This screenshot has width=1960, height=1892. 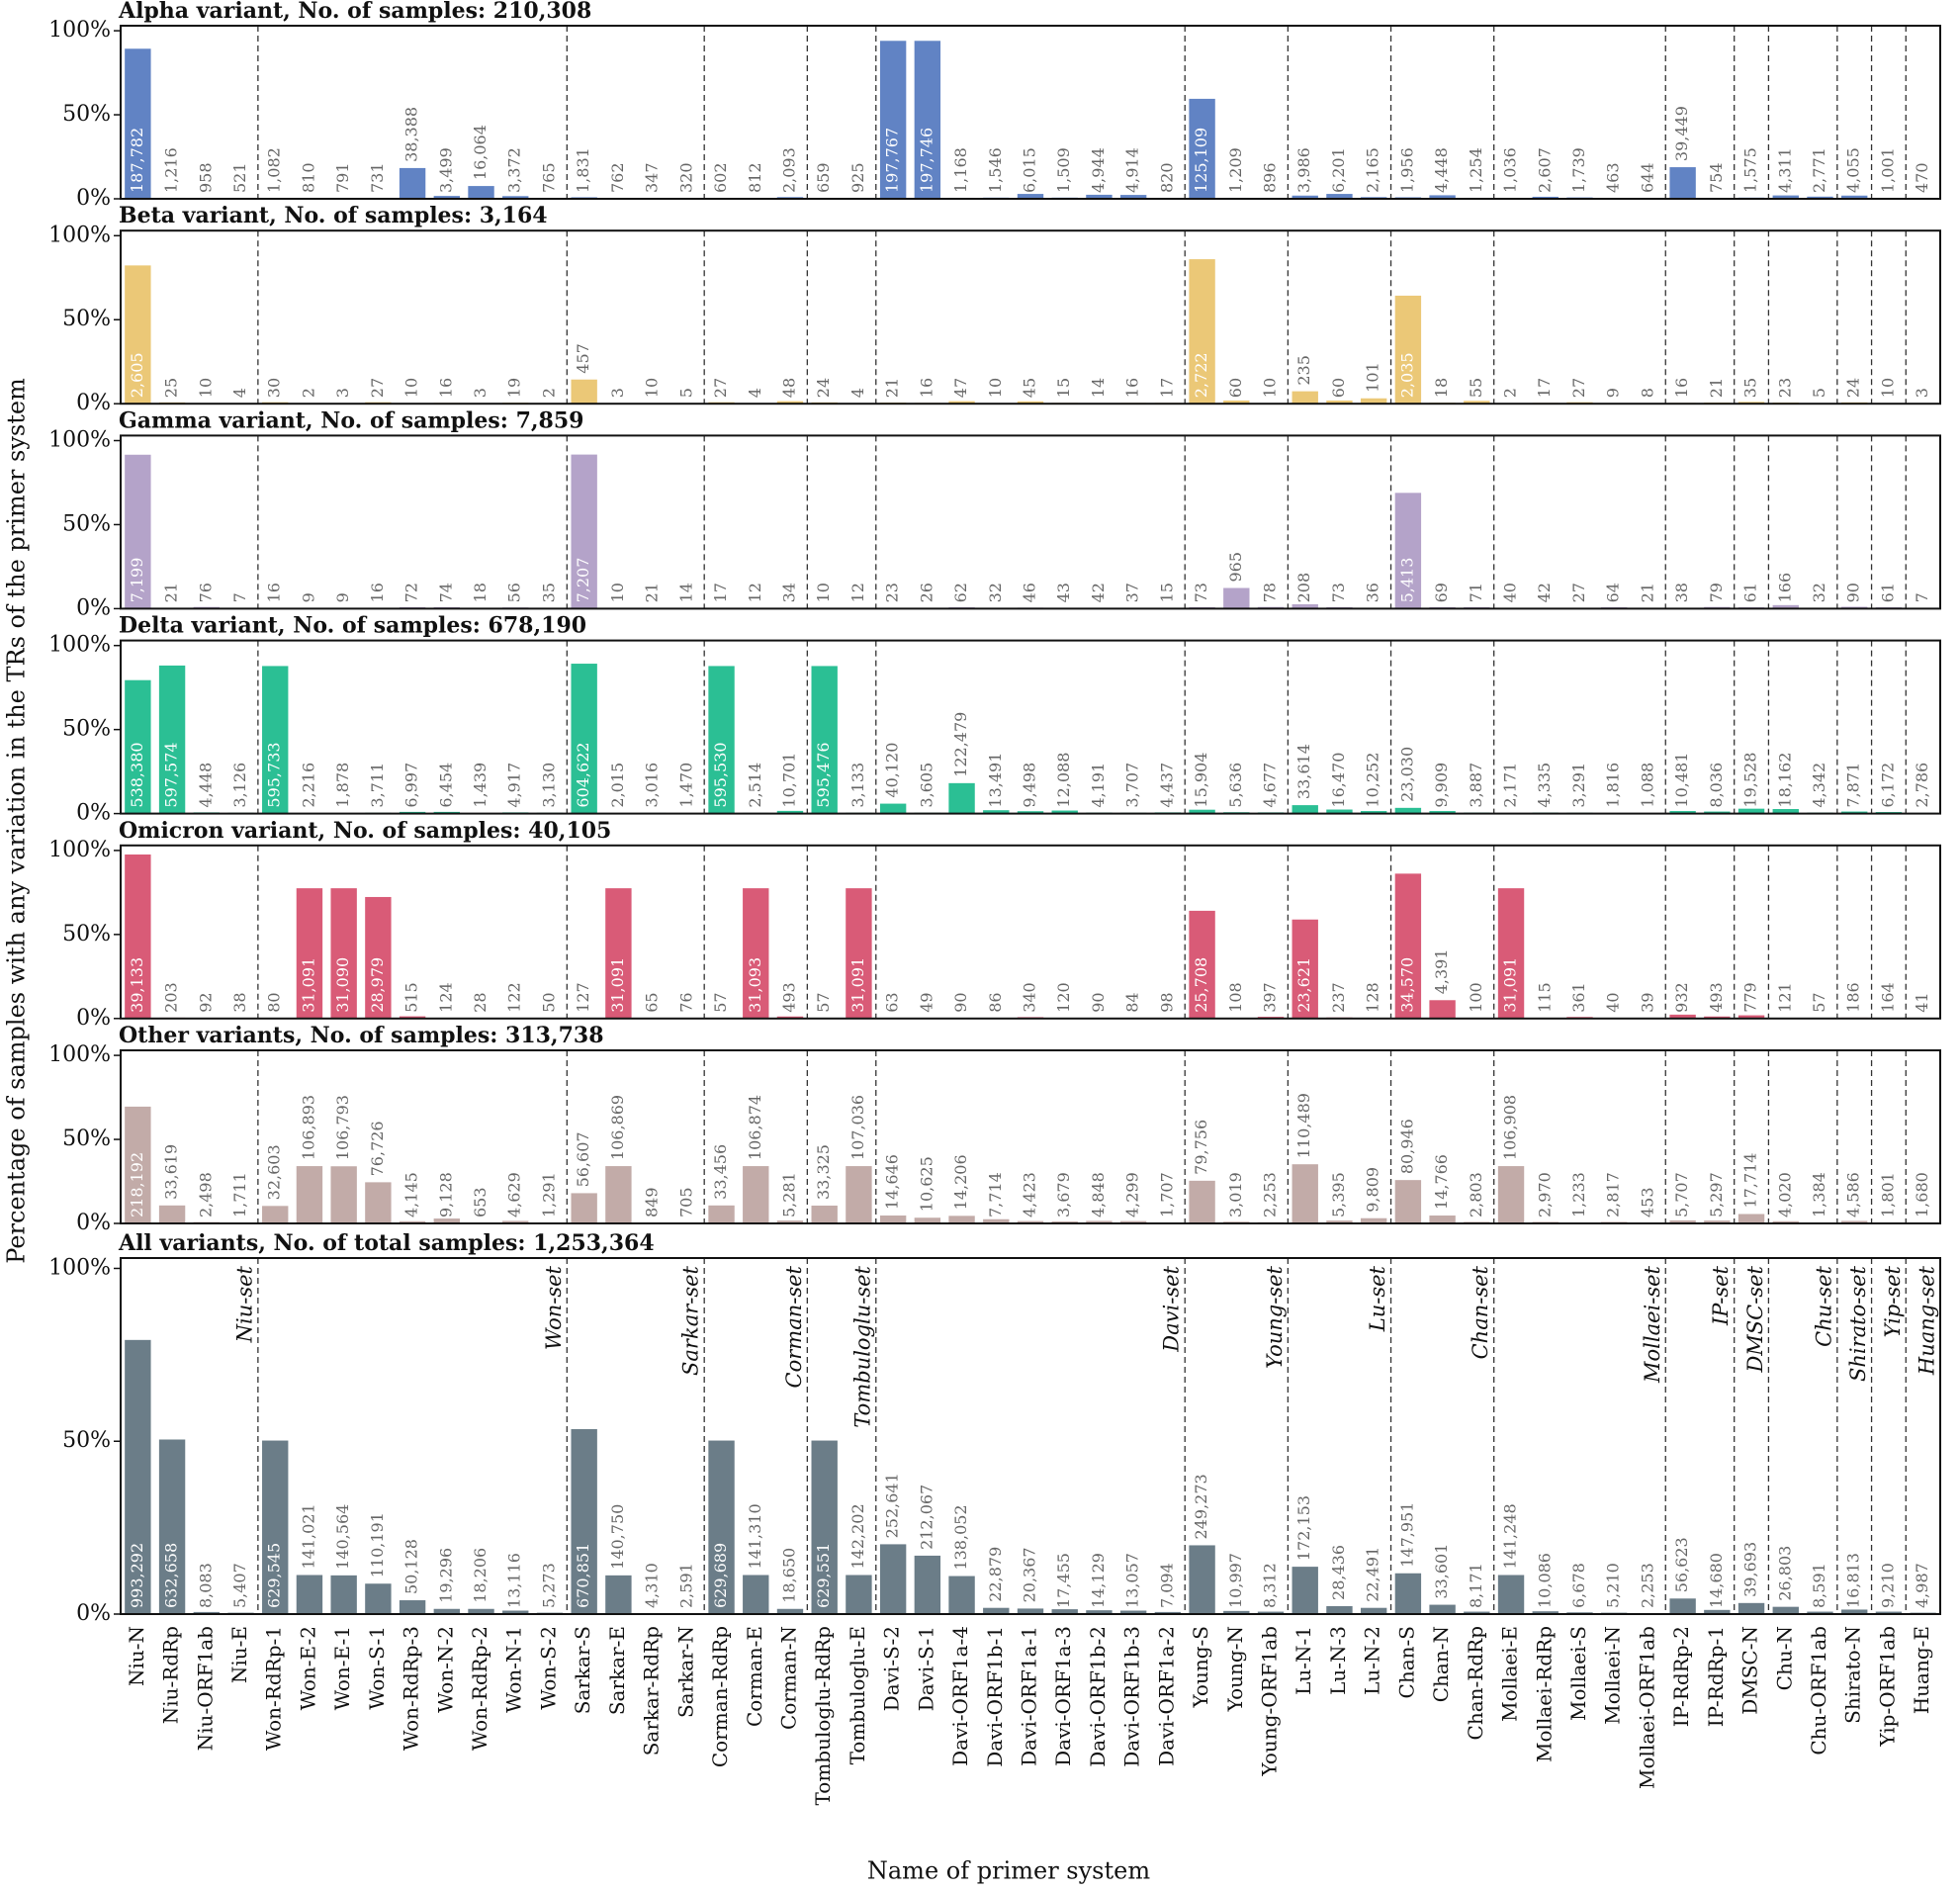 What do you see at coordinates (1819, 785) in the screenshot?
I see `count-label: 4,342` at bounding box center [1819, 785].